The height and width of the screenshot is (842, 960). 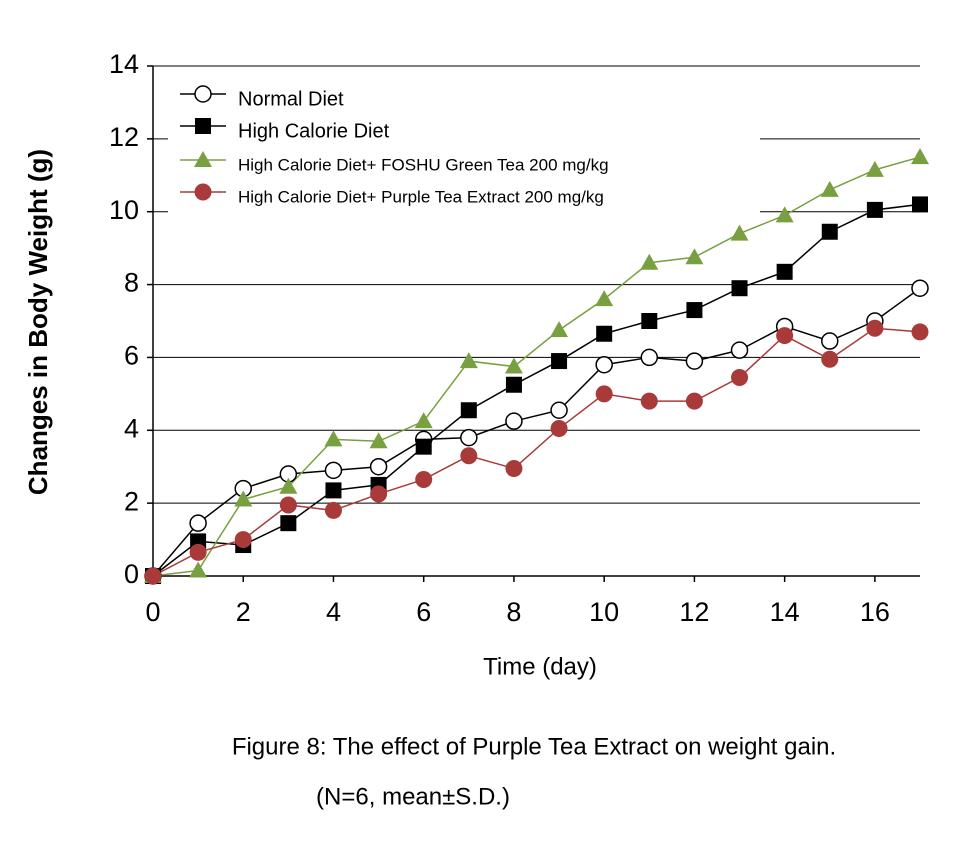 What do you see at coordinates (131, 501) in the screenshot?
I see `y-tick-label: 2` at bounding box center [131, 501].